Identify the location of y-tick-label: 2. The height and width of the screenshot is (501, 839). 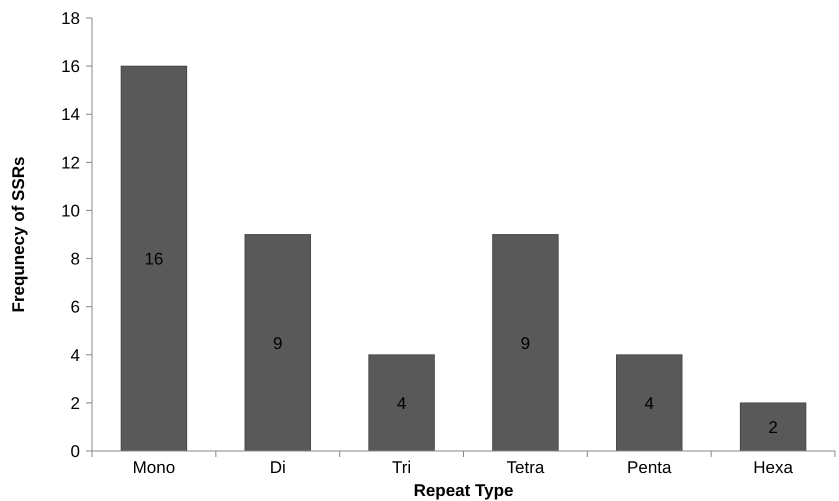
(75, 403).